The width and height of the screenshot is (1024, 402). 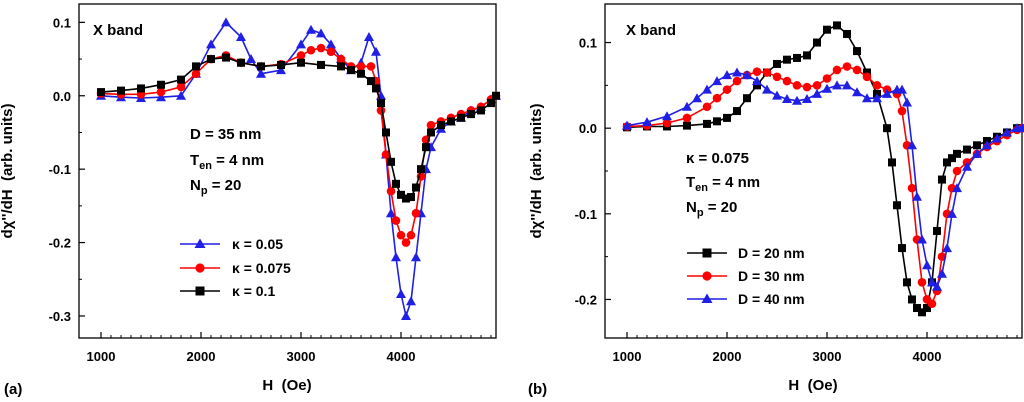 What do you see at coordinates (13, 389) in the screenshot?
I see `panel-a-label: (a)` at bounding box center [13, 389].